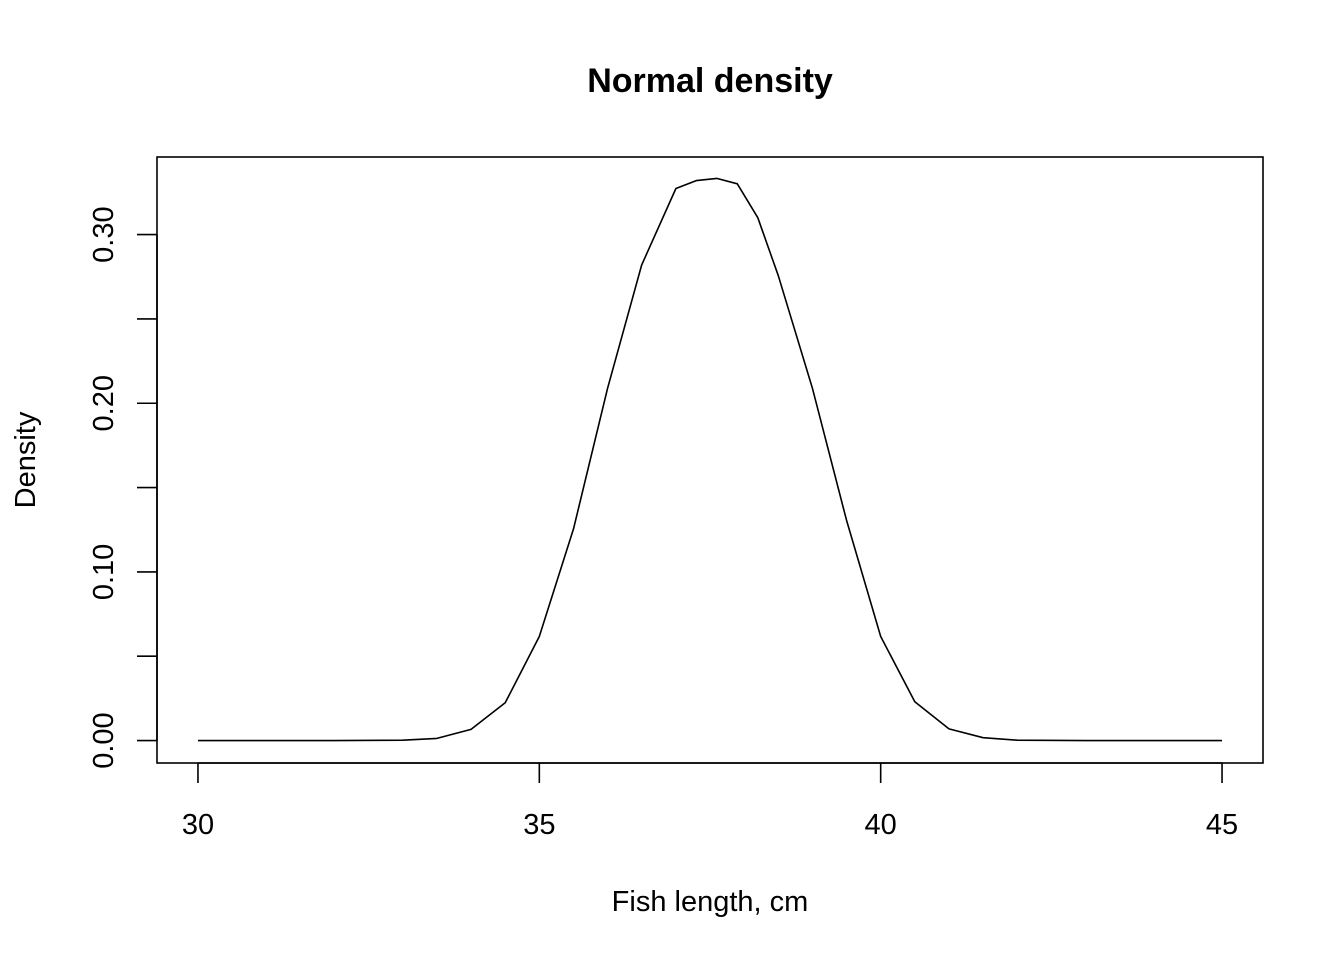  I want to click on chart-title: Normal density, so click(710, 81).